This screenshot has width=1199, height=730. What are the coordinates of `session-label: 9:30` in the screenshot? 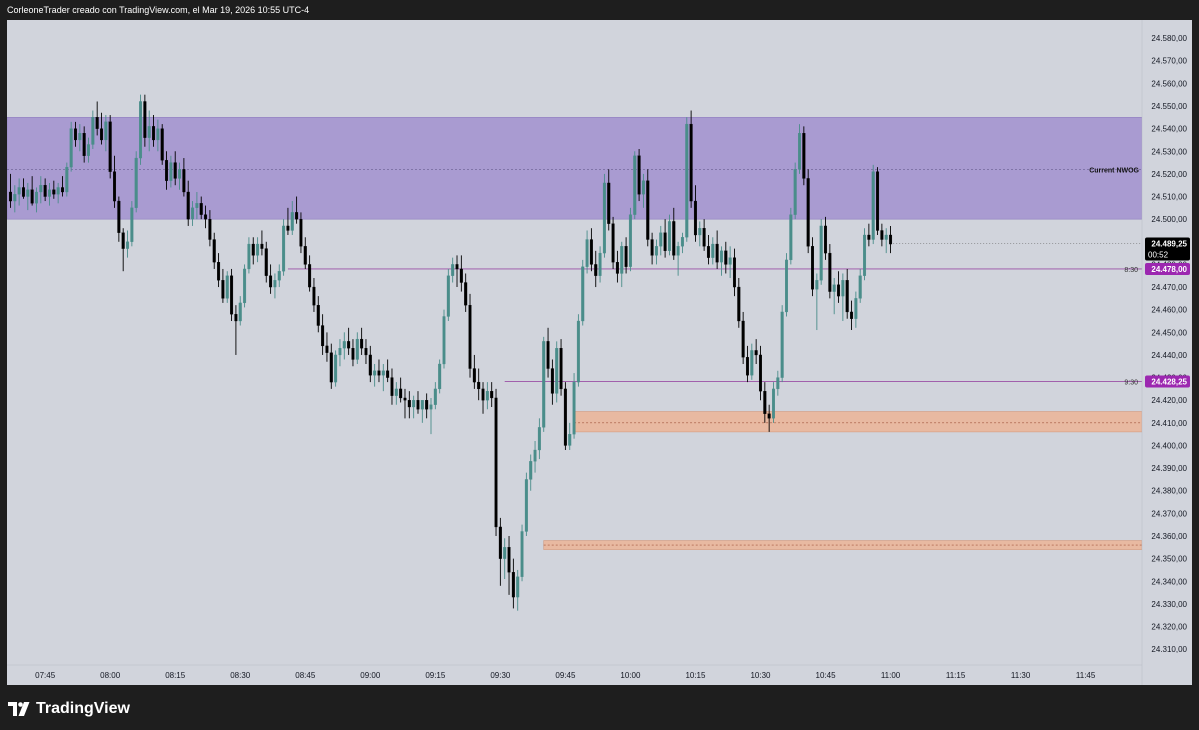 It's located at (1131, 383).